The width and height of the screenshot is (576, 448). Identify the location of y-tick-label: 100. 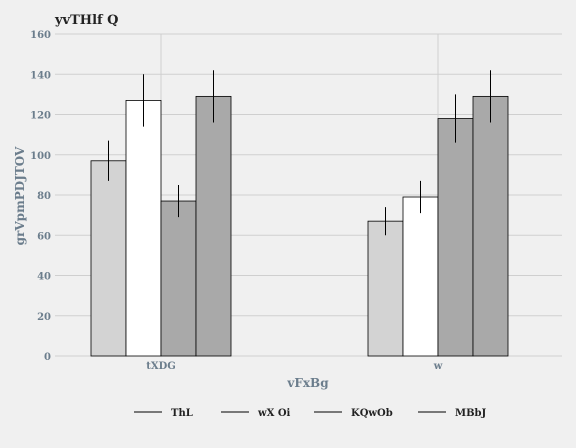
(40, 156).